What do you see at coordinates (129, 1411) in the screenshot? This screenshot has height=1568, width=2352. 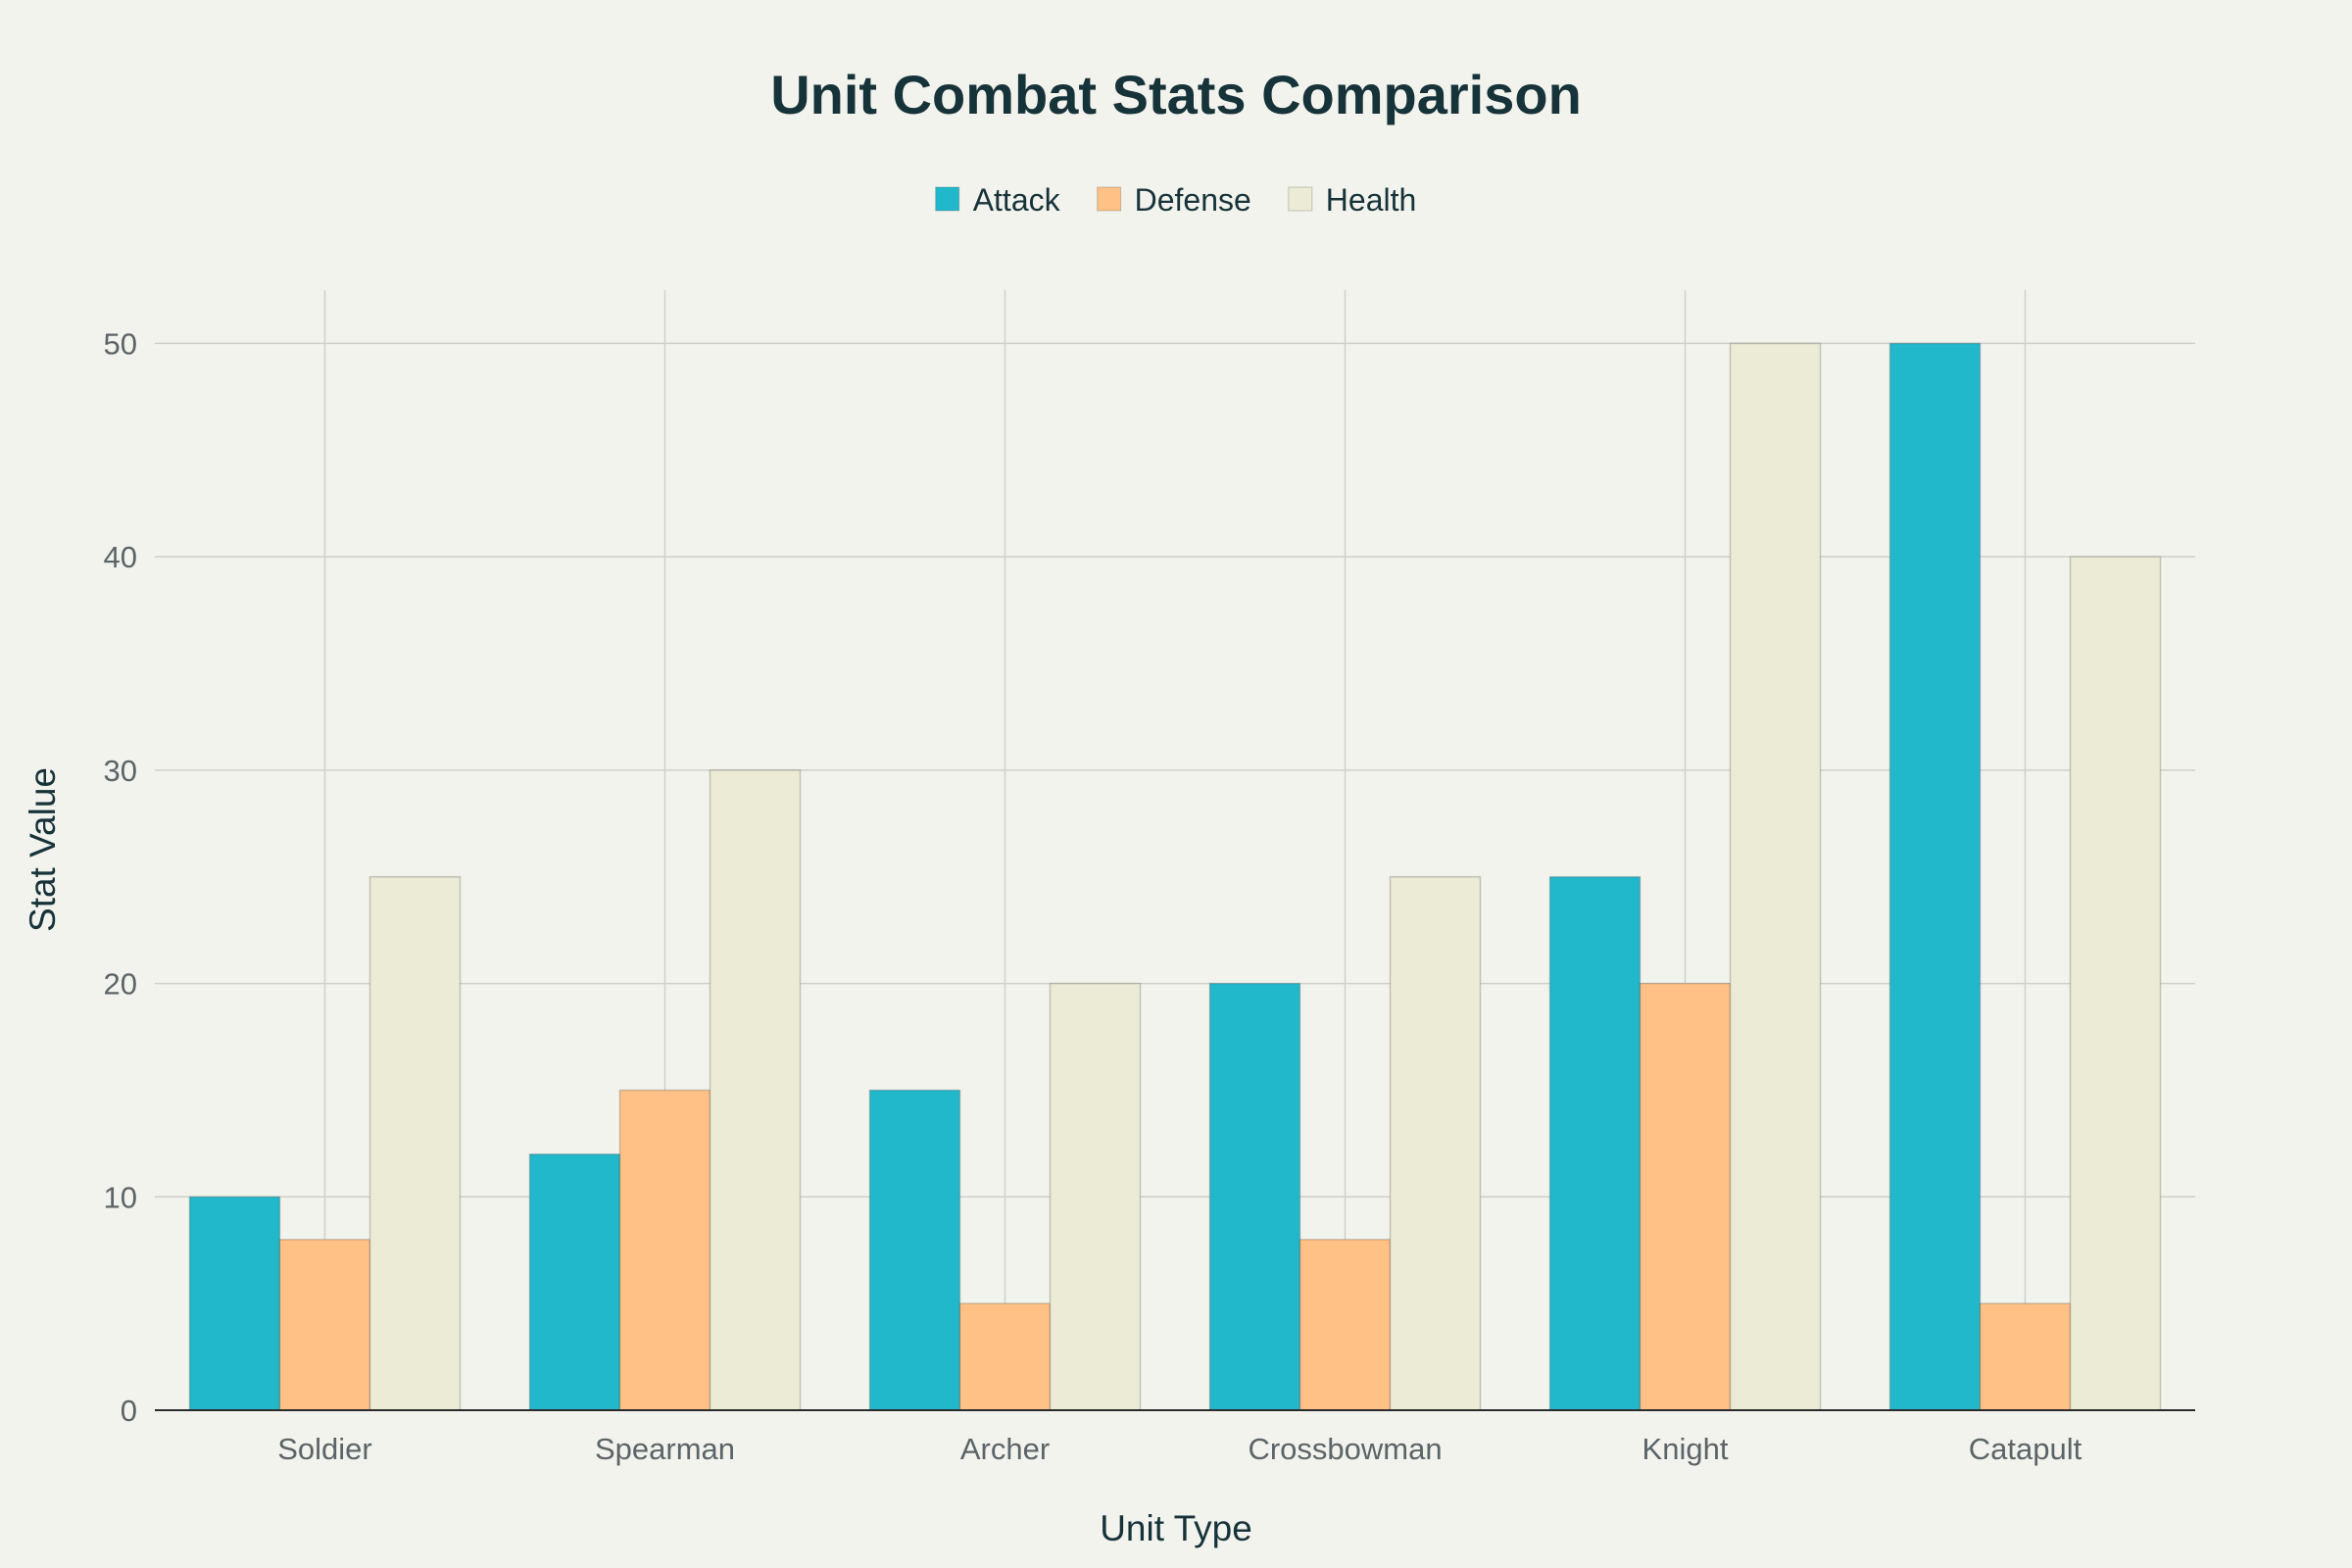 I see `y-tick-label: 0` at bounding box center [129, 1411].